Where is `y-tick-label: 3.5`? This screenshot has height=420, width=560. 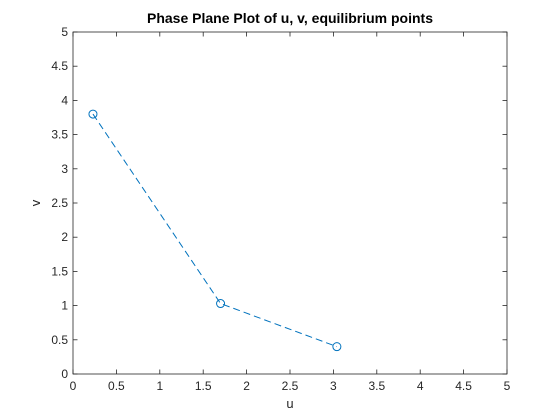 y-tick-label: 3.5 is located at coordinates (59, 135).